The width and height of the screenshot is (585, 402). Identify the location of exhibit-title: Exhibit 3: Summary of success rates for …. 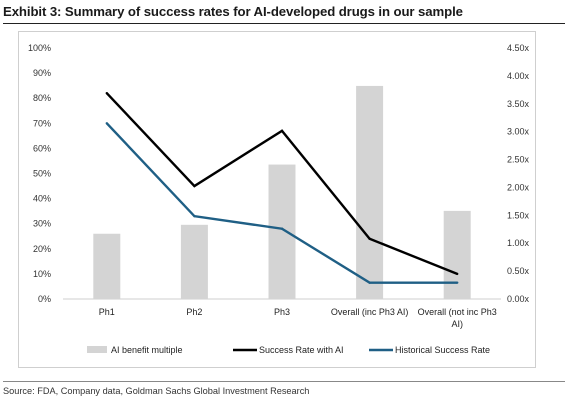
(233, 11).